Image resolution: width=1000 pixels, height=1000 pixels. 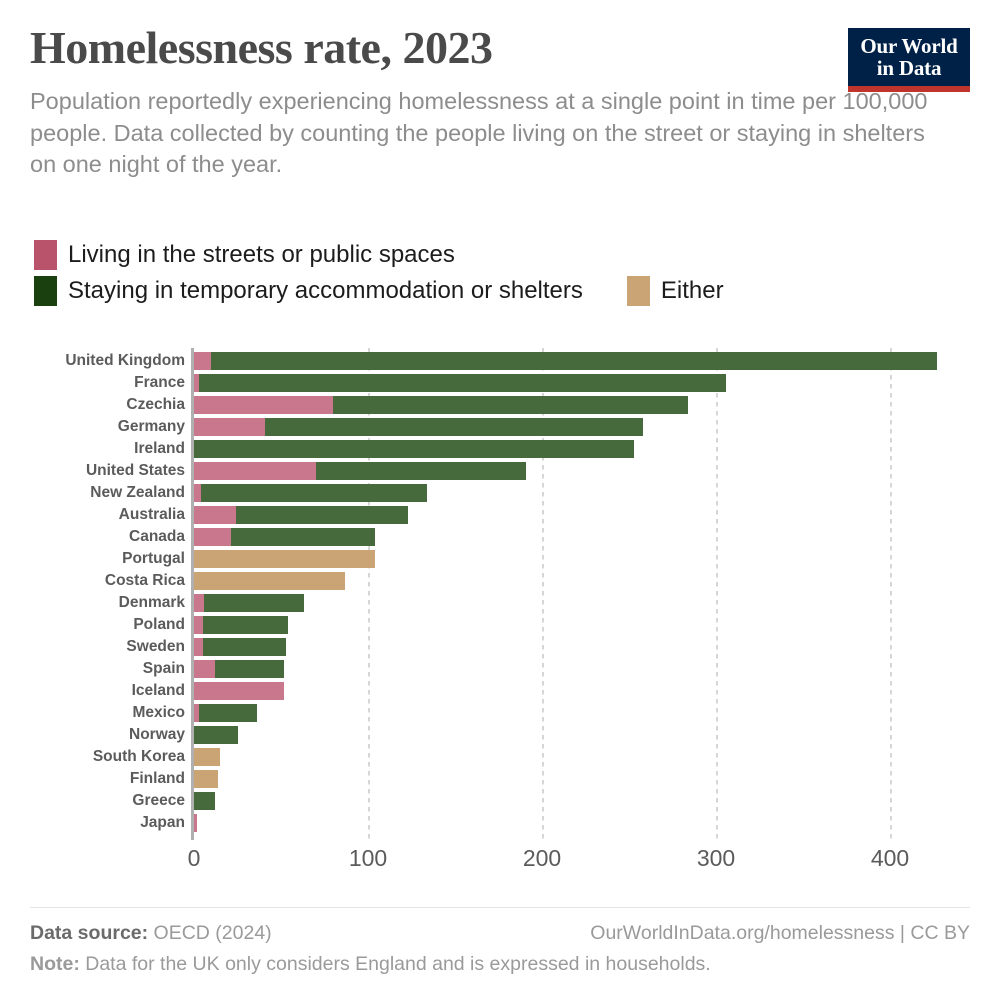 What do you see at coordinates (125, 360) in the screenshot?
I see `category-label: United Kingdom` at bounding box center [125, 360].